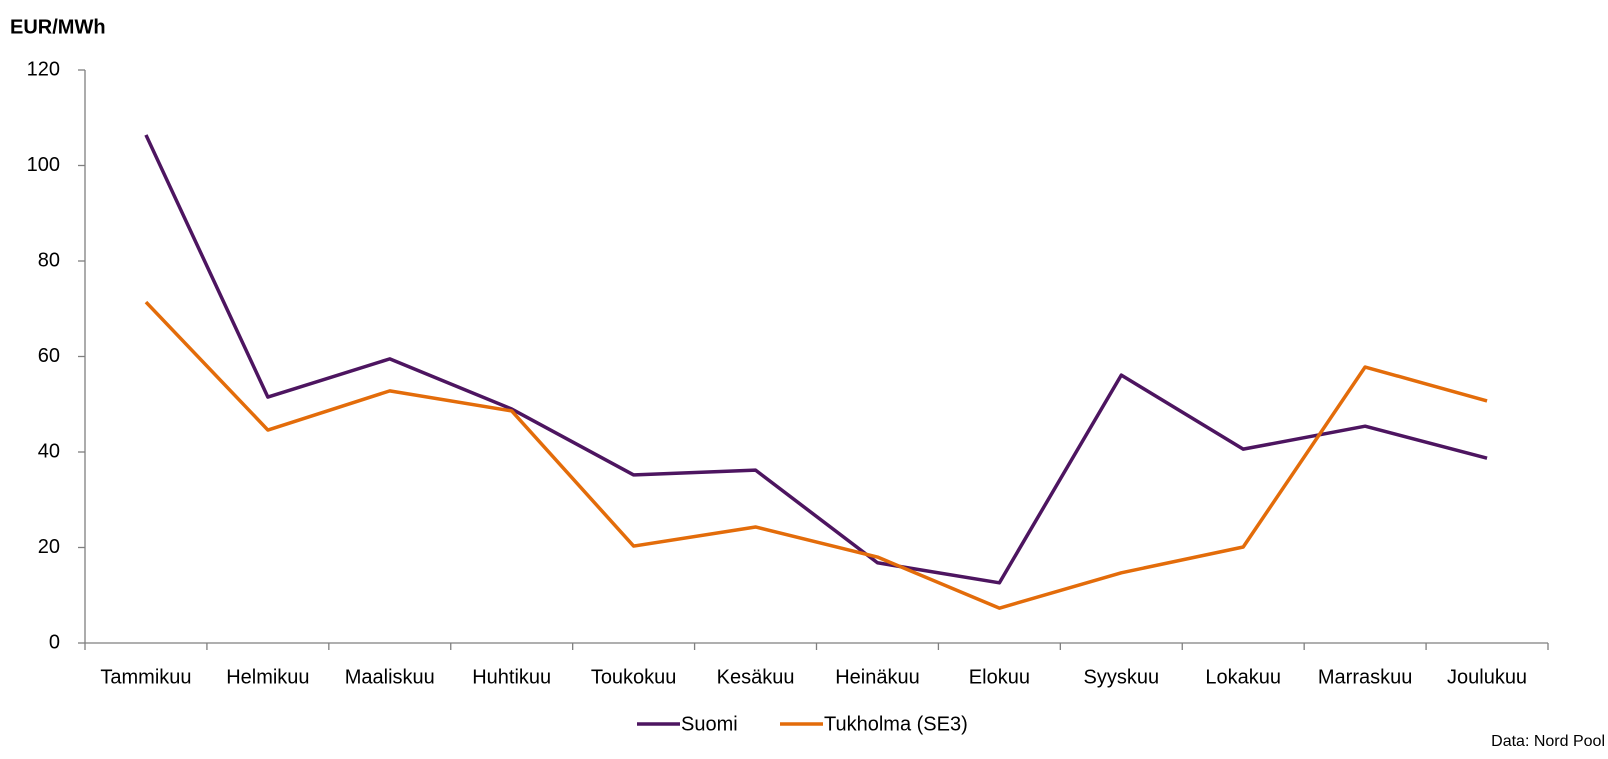  What do you see at coordinates (877, 677) in the screenshot?
I see `x-tick-label: Heinäkuu` at bounding box center [877, 677].